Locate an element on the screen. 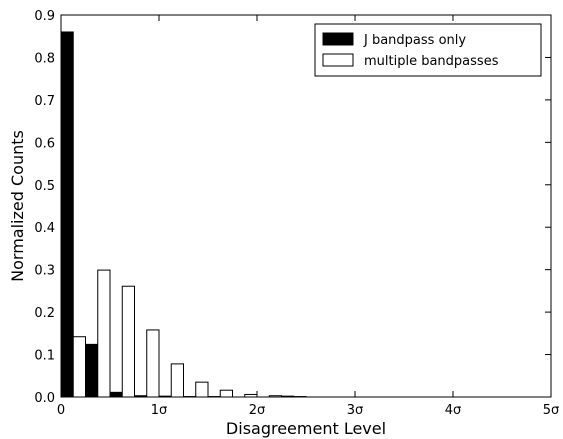  legend-label-j-bandpass: J bandpass only is located at coordinates (414, 40).